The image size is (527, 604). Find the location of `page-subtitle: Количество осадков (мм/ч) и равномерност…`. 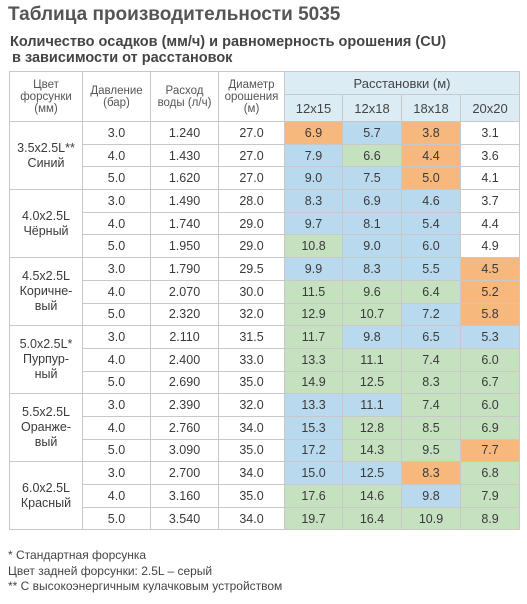

page-subtitle: Количество осадков (мм/ч) и равномерност… is located at coordinates (228, 50).